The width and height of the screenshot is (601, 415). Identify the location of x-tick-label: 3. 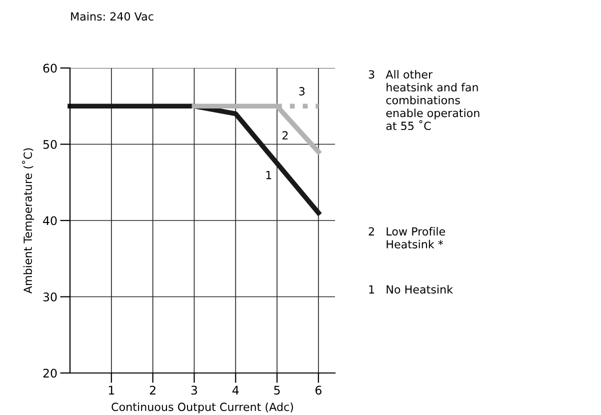
(194, 390).